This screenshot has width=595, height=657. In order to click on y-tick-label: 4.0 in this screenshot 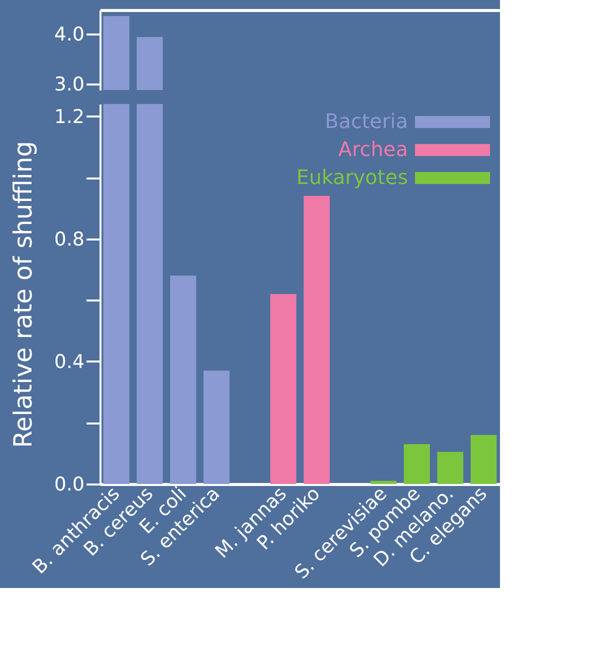, I will do `click(69, 35)`.